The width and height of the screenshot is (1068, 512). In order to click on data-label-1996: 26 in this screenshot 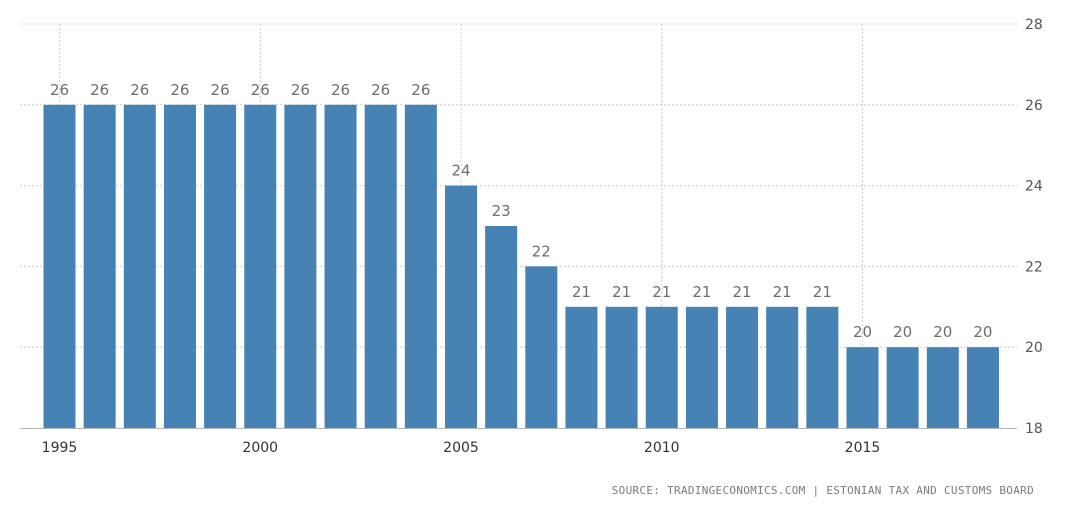, I will do `click(99, 90)`.